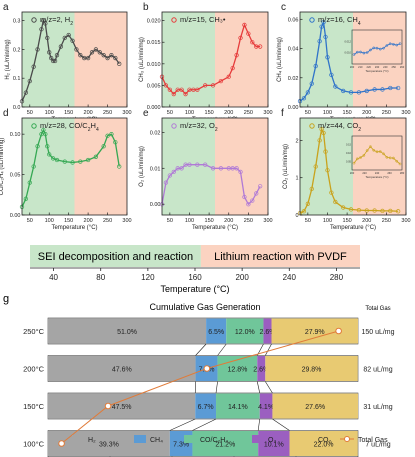 This screenshot has width=415, height=457. Describe the element at coordinates (209, 113) in the screenshot. I see `x-tick-label: 150` at that location.